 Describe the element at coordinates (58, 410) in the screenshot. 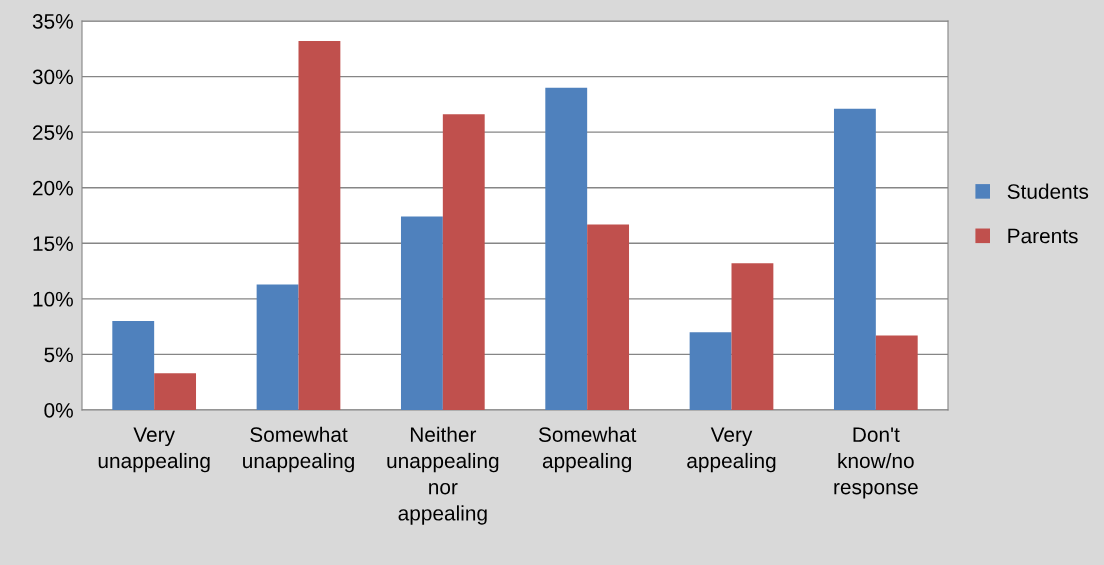

I see `y-tick-label: 0%` at that location.